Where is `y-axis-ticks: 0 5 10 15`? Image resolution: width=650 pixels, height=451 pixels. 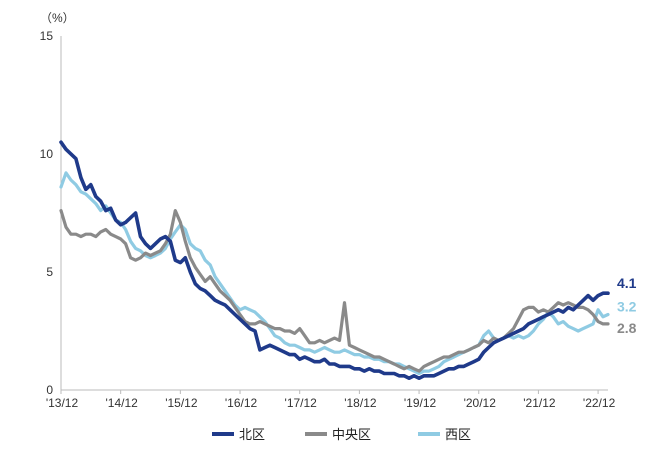
y-axis-ticks: 0 5 10 15 is located at coordinates (47, 213).